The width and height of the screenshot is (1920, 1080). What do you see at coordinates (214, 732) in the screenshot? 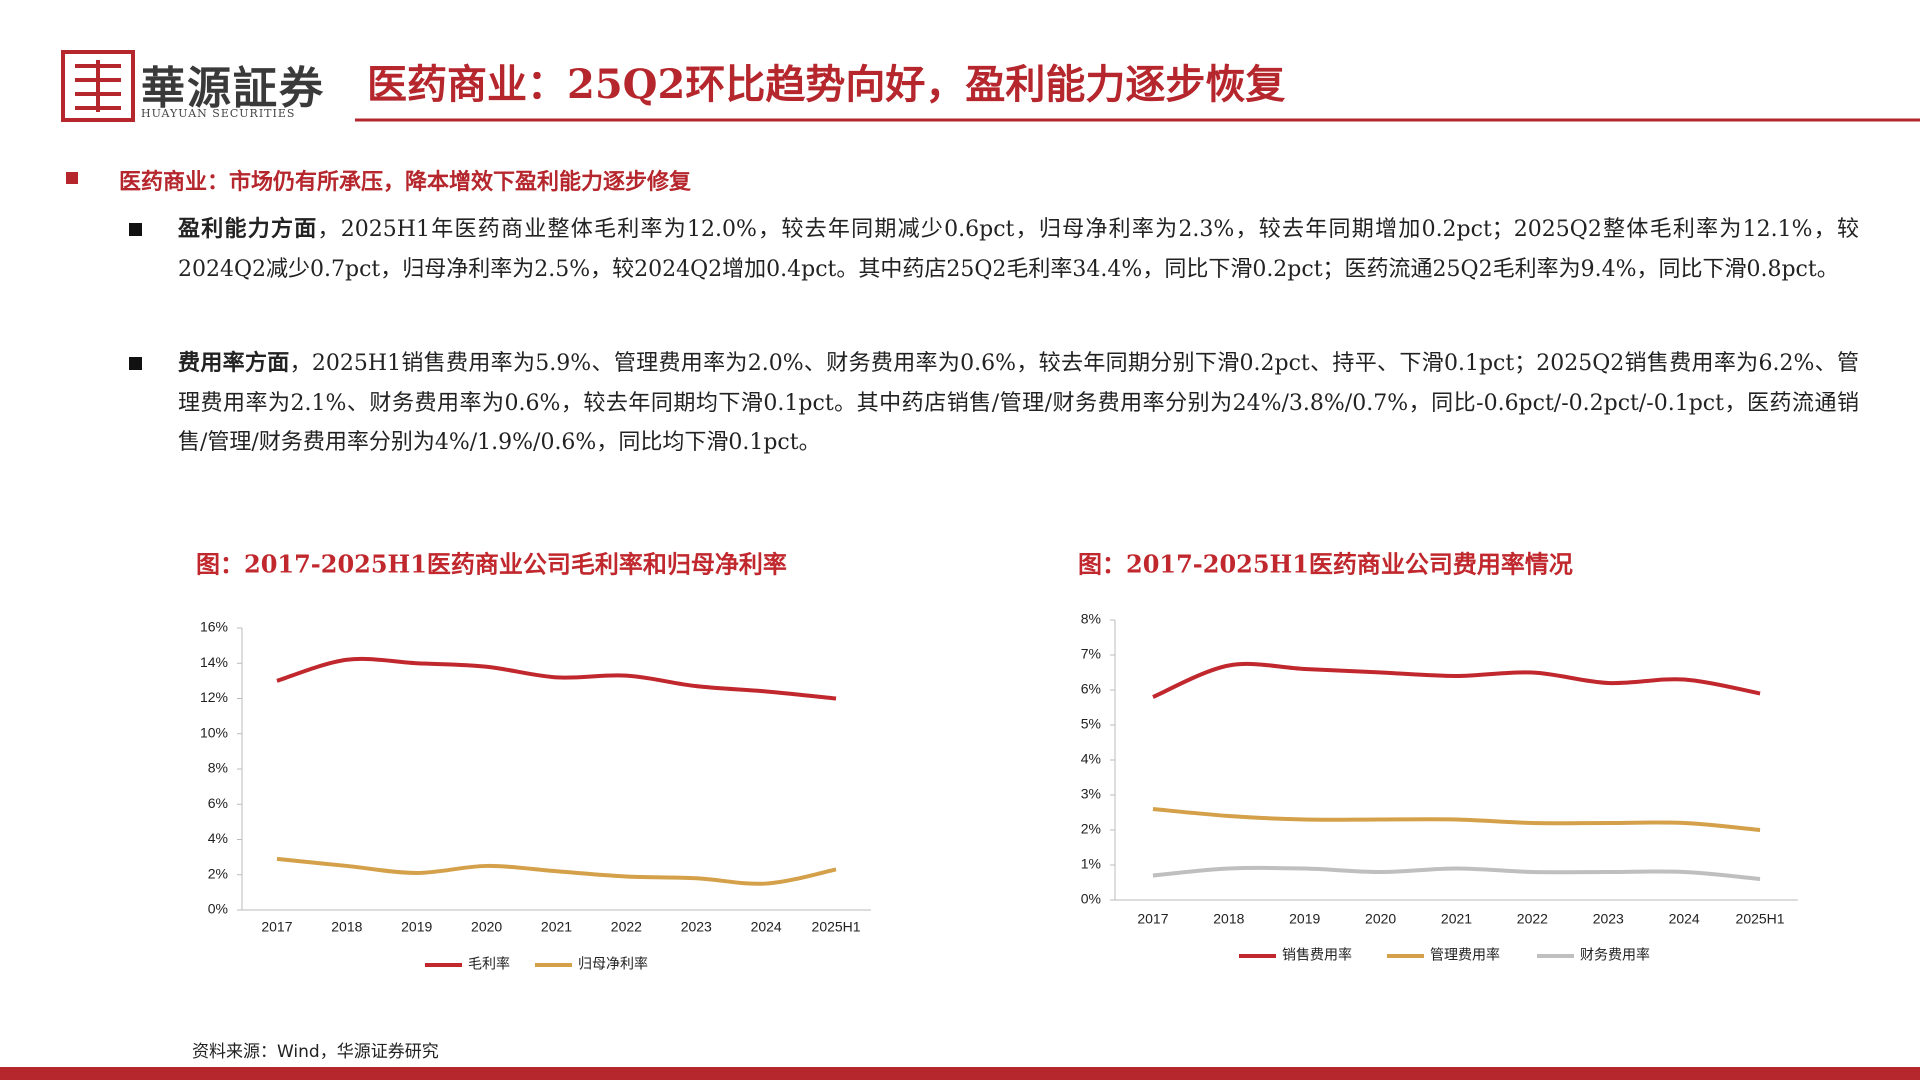
I see `y-tick-label: 10%` at bounding box center [214, 732].